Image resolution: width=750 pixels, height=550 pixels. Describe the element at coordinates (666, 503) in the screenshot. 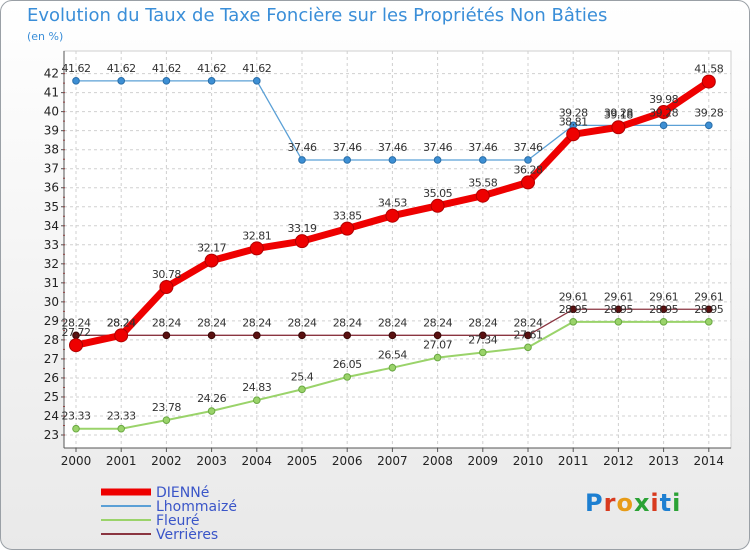

I see `logo-letter: t` at that location.